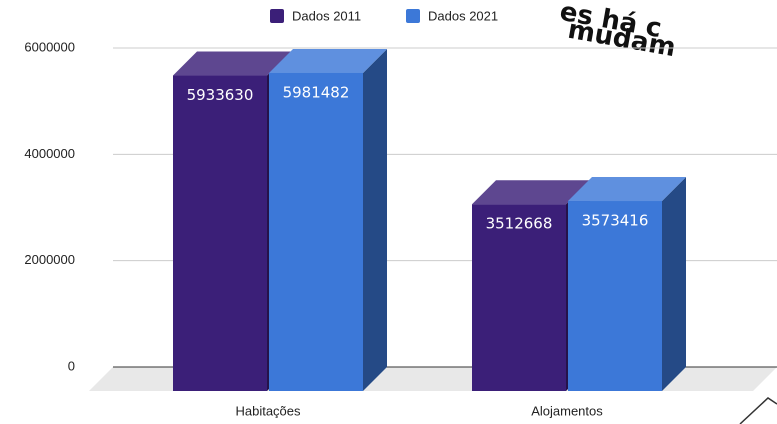 Image resolution: width=777 pixels, height=424 pixels. Describe the element at coordinates (316, 92) in the screenshot. I see `data-label: 5981482` at that location.